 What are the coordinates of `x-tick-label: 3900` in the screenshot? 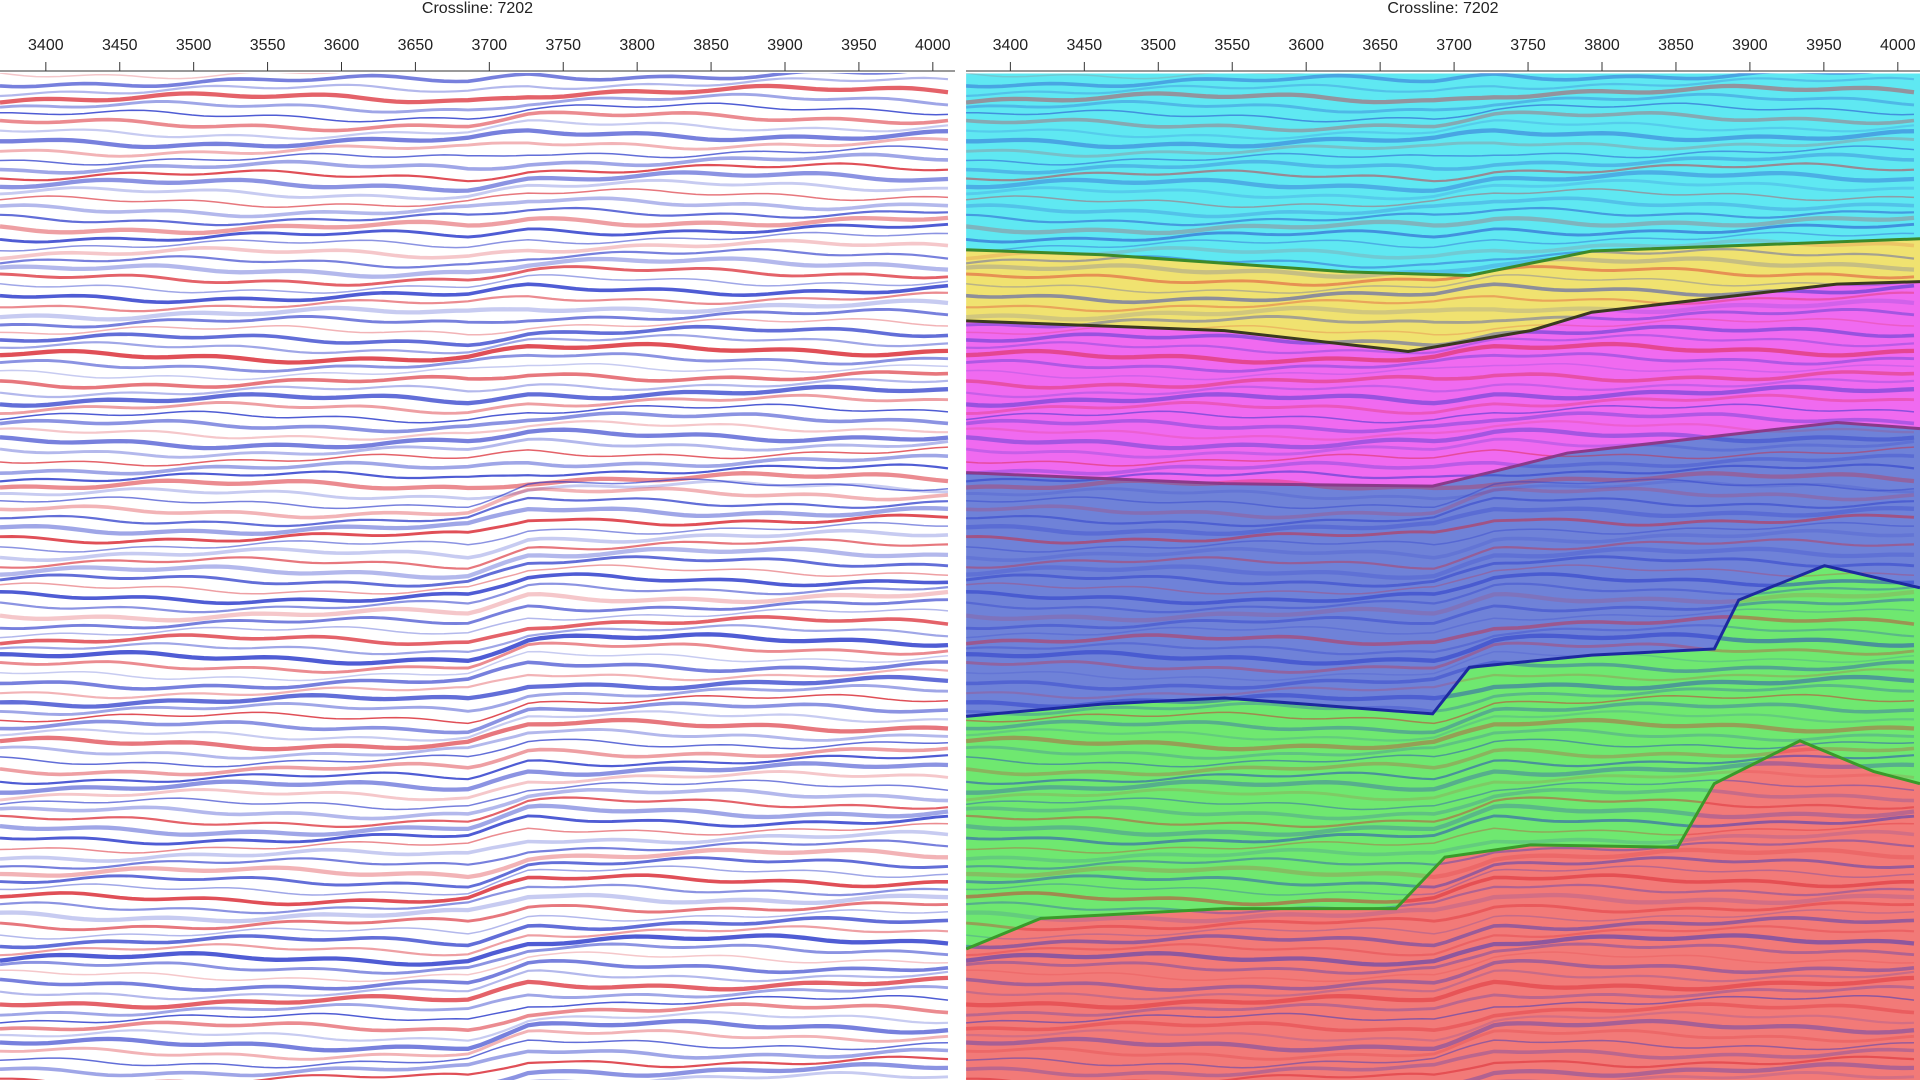 It's located at (785, 45).